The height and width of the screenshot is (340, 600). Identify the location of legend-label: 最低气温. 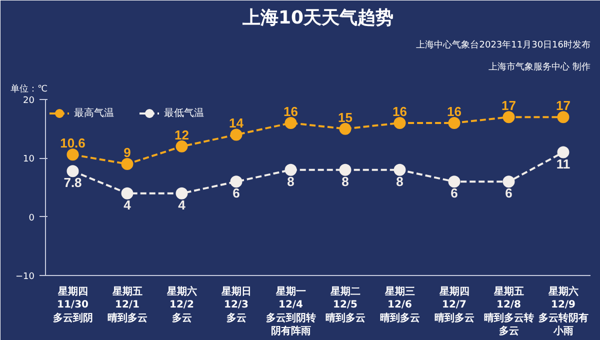
(184, 113).